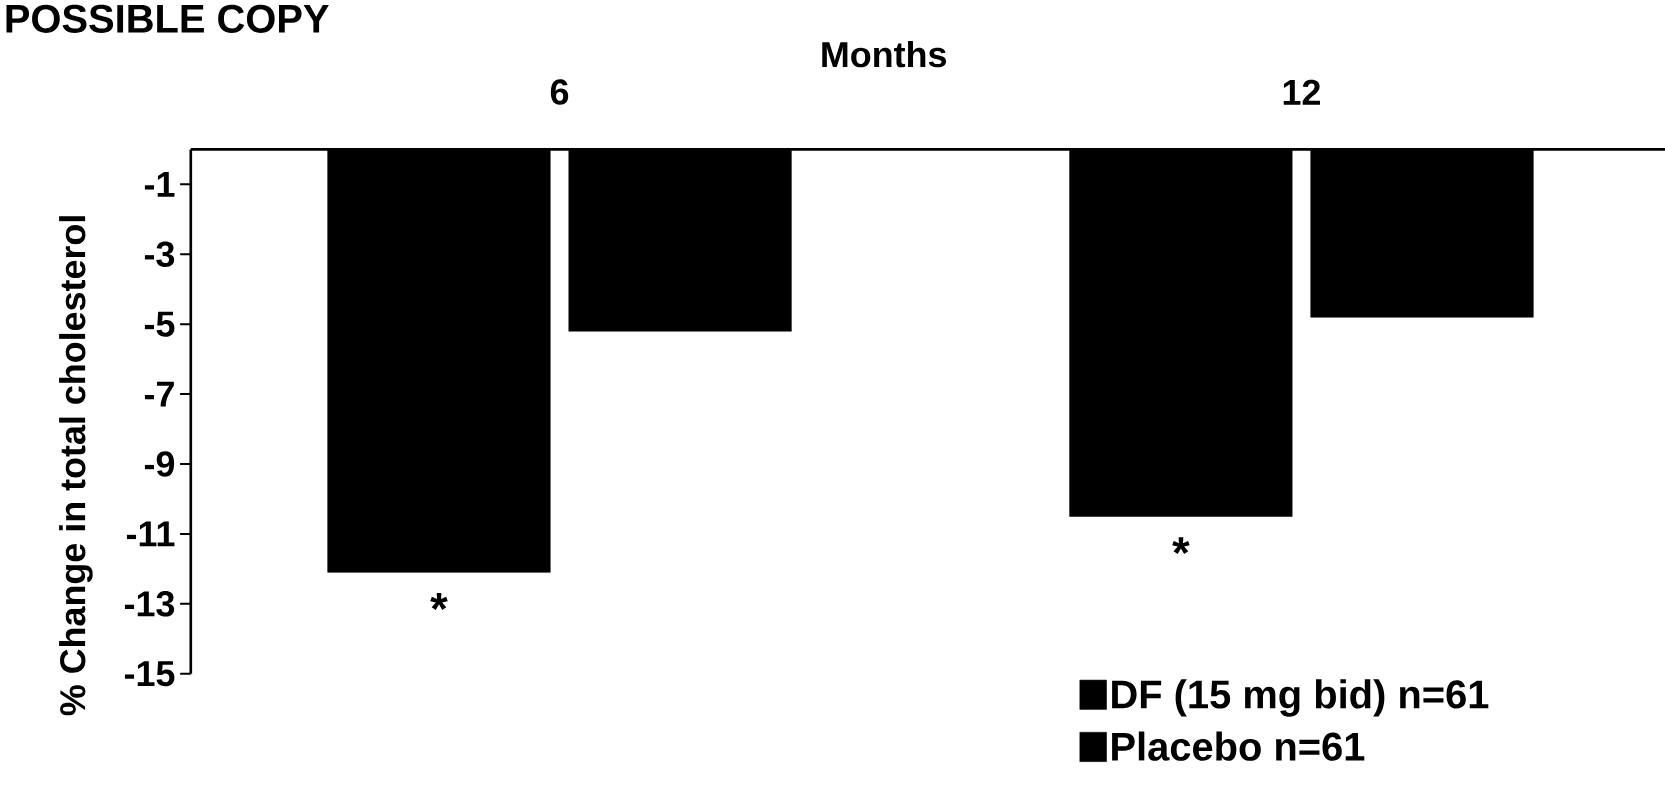 This screenshot has width=1665, height=787. Describe the element at coordinates (76, 466) in the screenshot. I see `y-axis-title: % Change in total cholesterol` at that location.